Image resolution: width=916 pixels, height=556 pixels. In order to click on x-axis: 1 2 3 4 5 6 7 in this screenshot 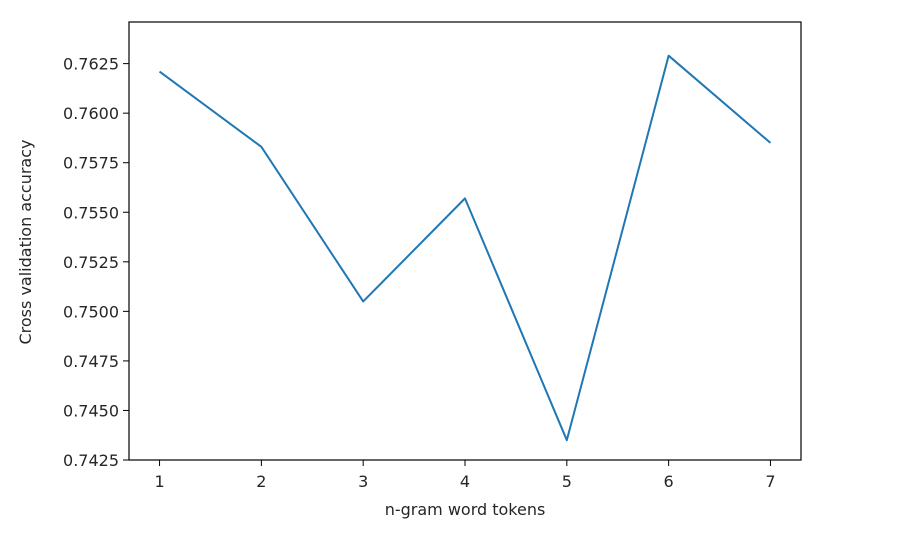, I will do `click(465, 475)`.